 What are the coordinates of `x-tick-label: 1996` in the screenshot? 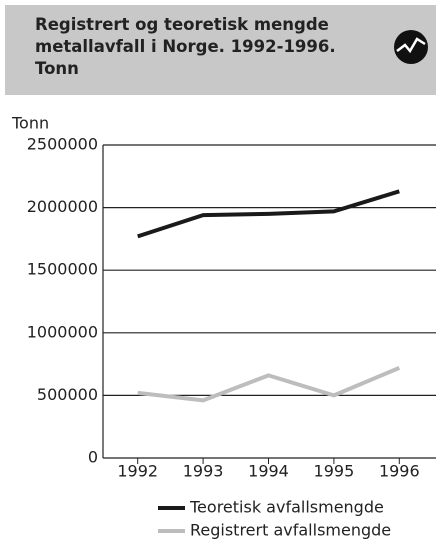 It's located at (399, 471).